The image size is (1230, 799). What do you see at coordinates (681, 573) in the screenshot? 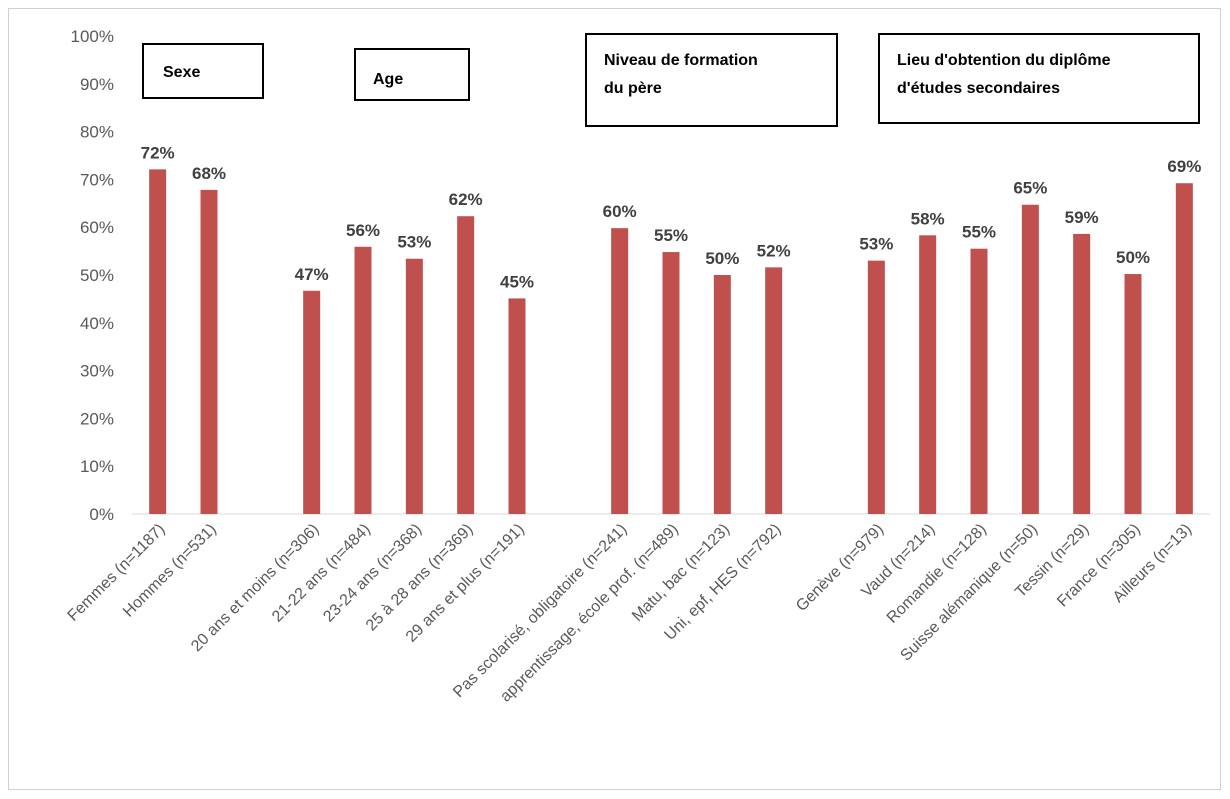
I see `x-tick-label: Matu, bac (n=123)` at bounding box center [681, 573].